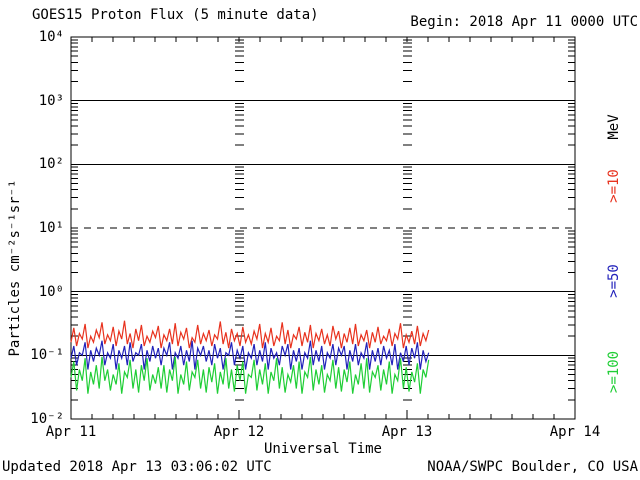  Describe the element at coordinates (51, 37) in the screenshot. I see `y-tick-label-1e4: 10⁴` at that location.